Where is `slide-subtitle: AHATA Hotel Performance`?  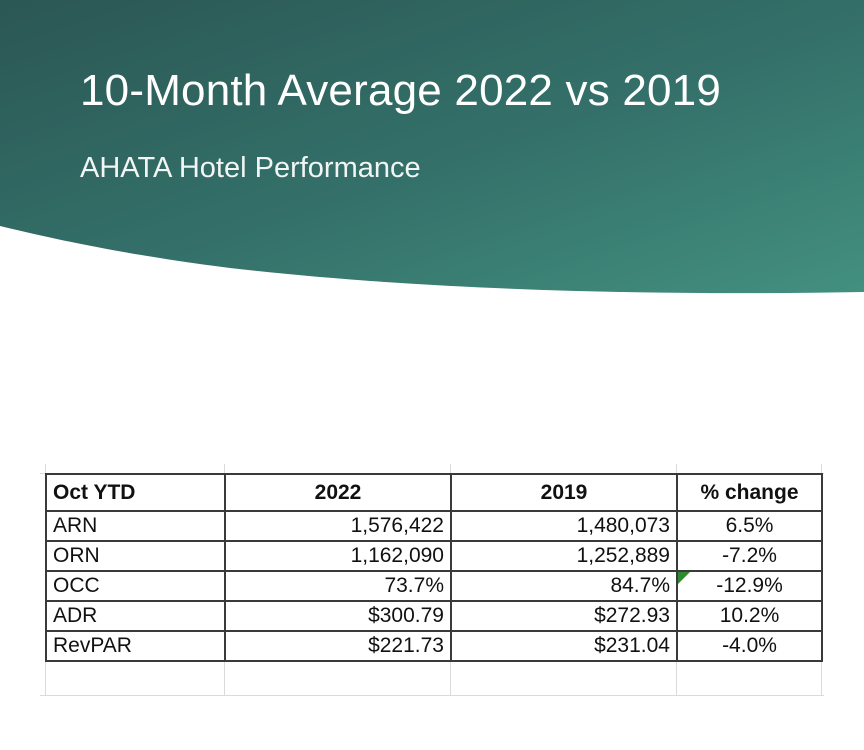
slide-subtitle: AHATA Hotel Performance is located at coordinates (250, 168).